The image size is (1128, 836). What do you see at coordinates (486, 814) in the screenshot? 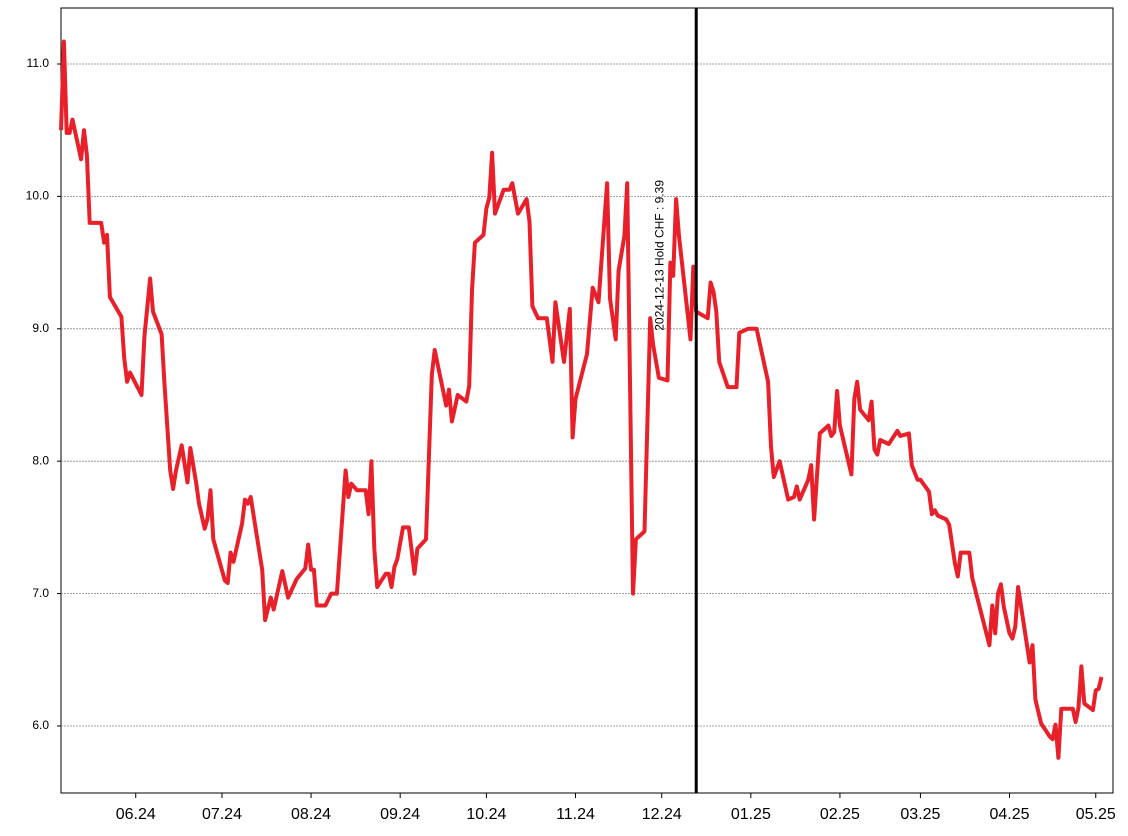
I see `x-tick-label: 10.24` at bounding box center [486, 814].